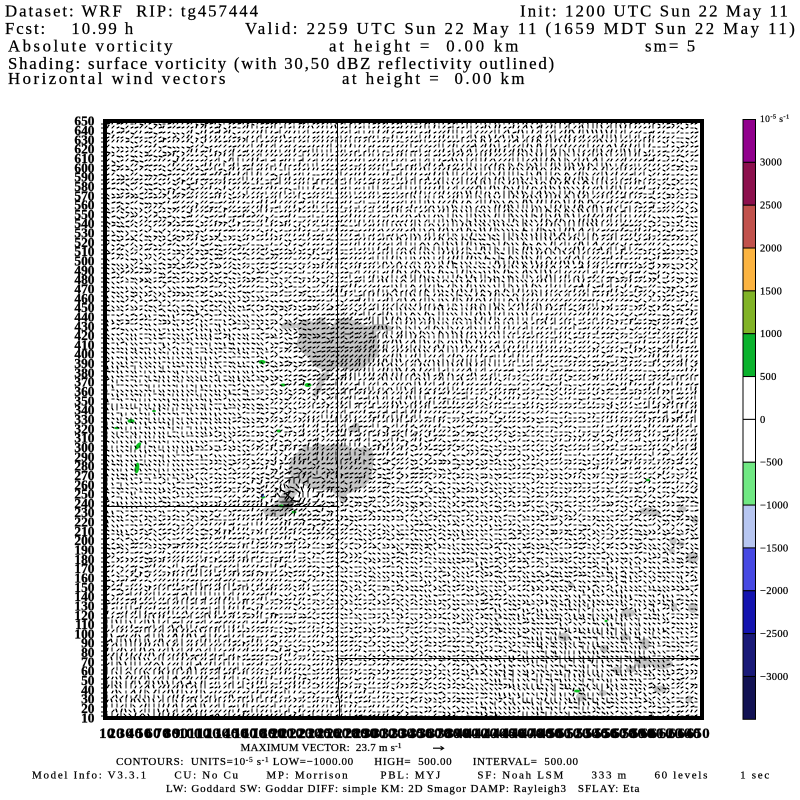 The image size is (800, 800). I want to click on svg-text: 10, so click(88, 717).